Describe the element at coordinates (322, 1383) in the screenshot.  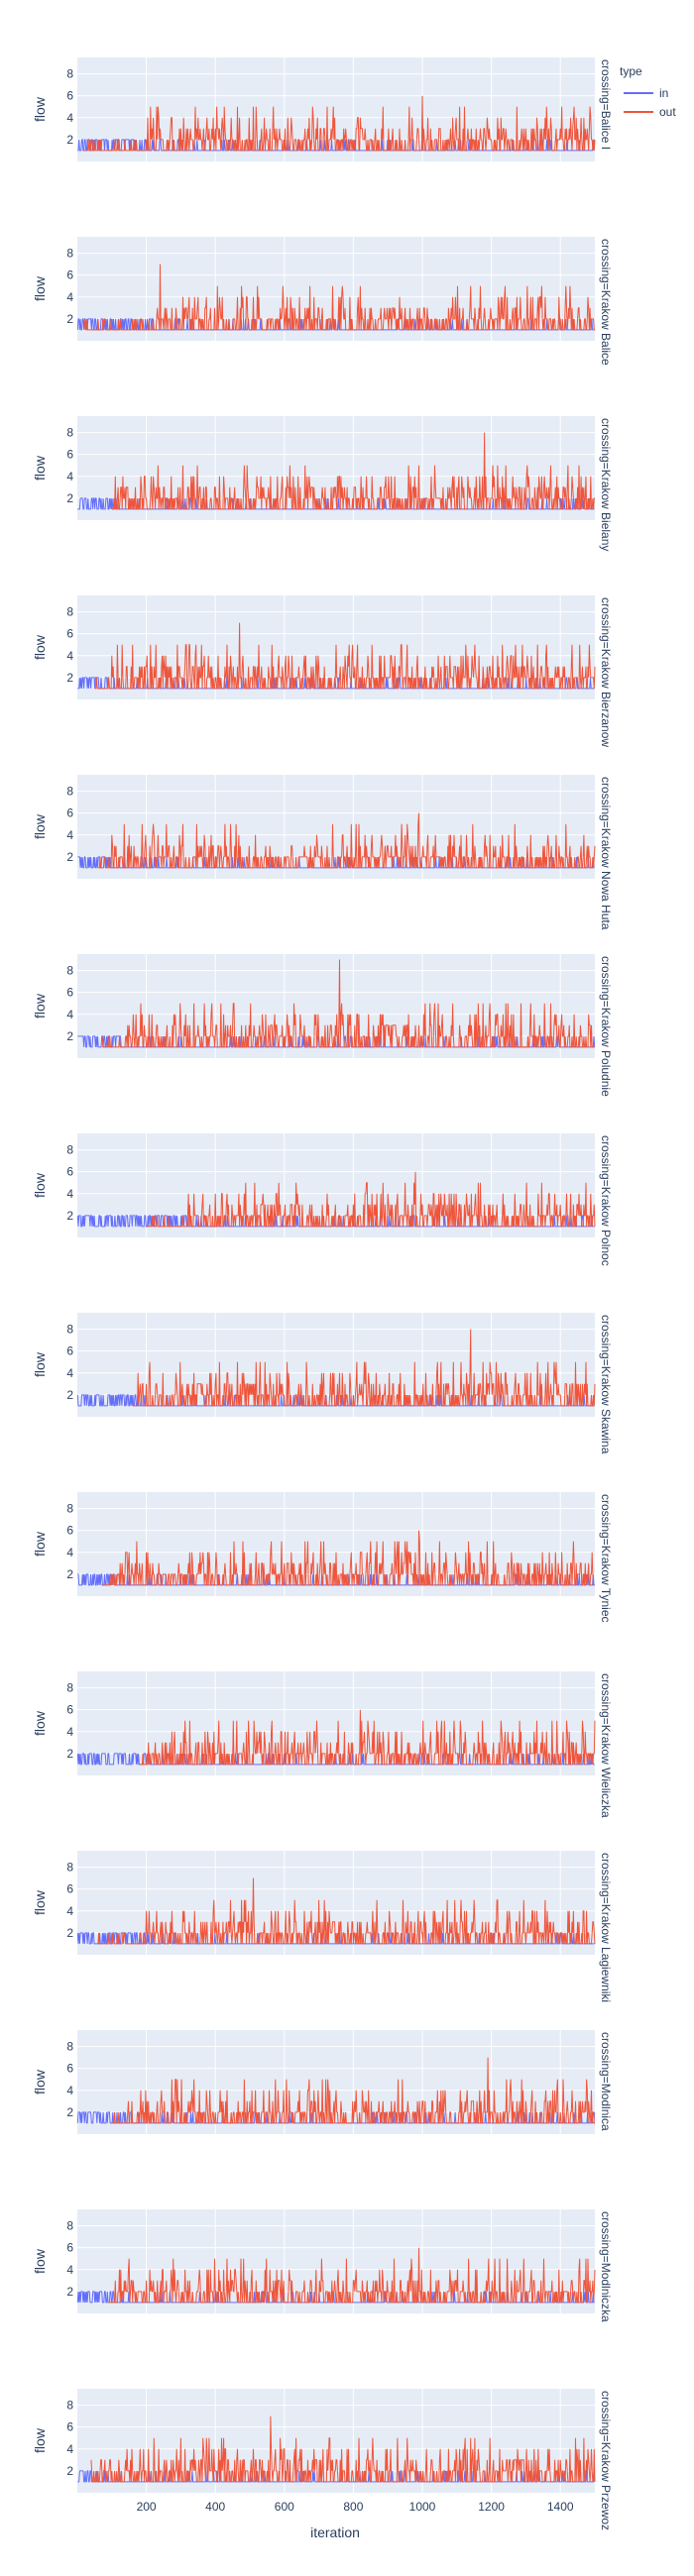
I see `facet-panel: 2 4 6 8 flow crossing=Krakow Skawina` at that location.